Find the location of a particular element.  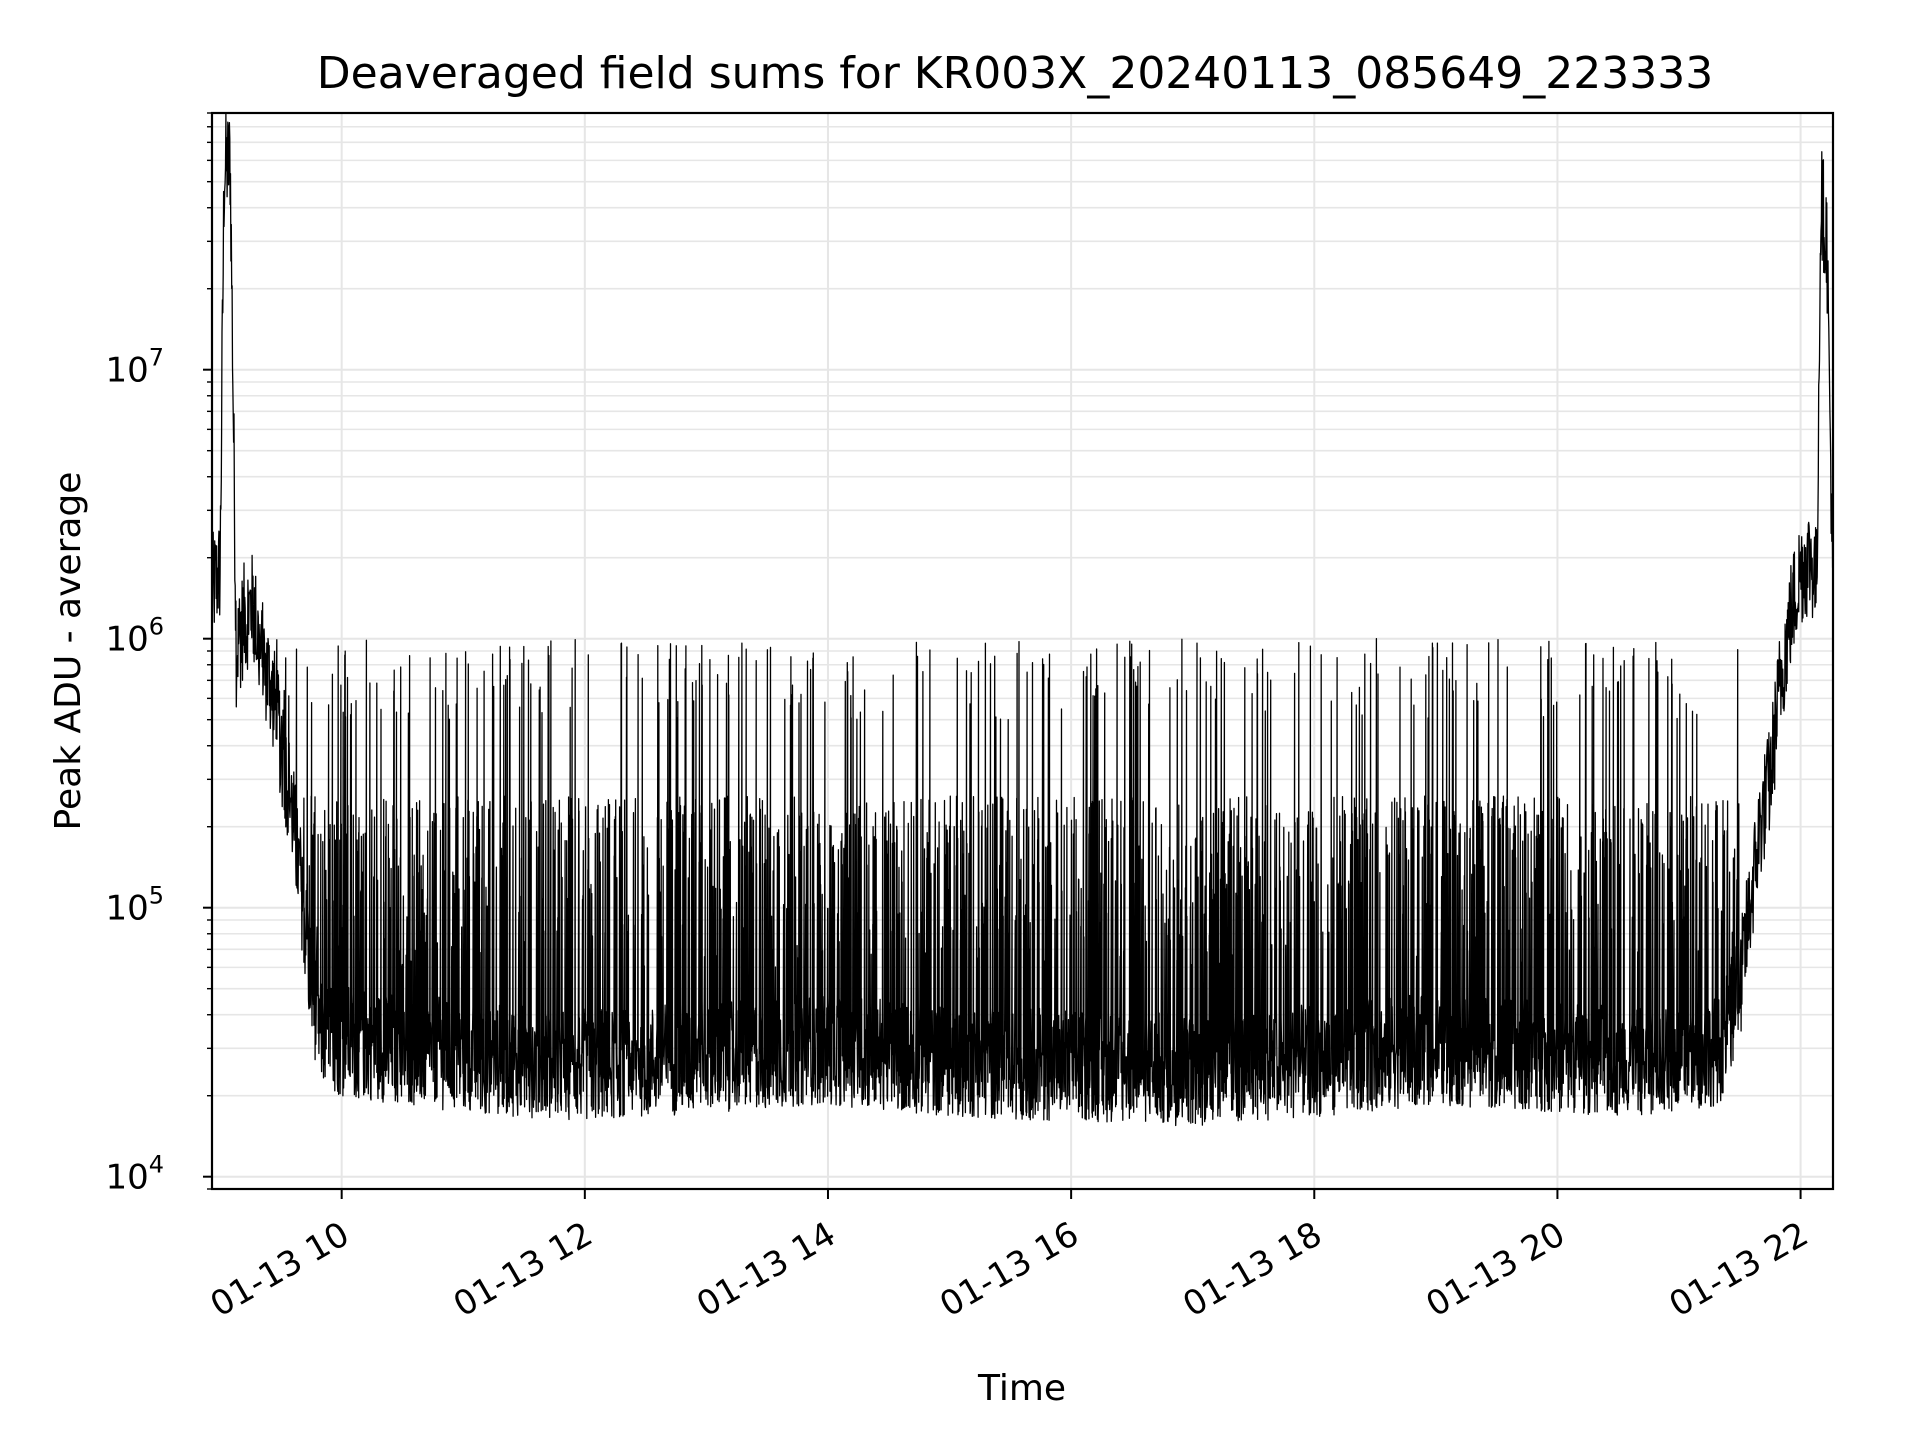

x-tick-label: 01-13 22 is located at coordinates (1739, 1269).